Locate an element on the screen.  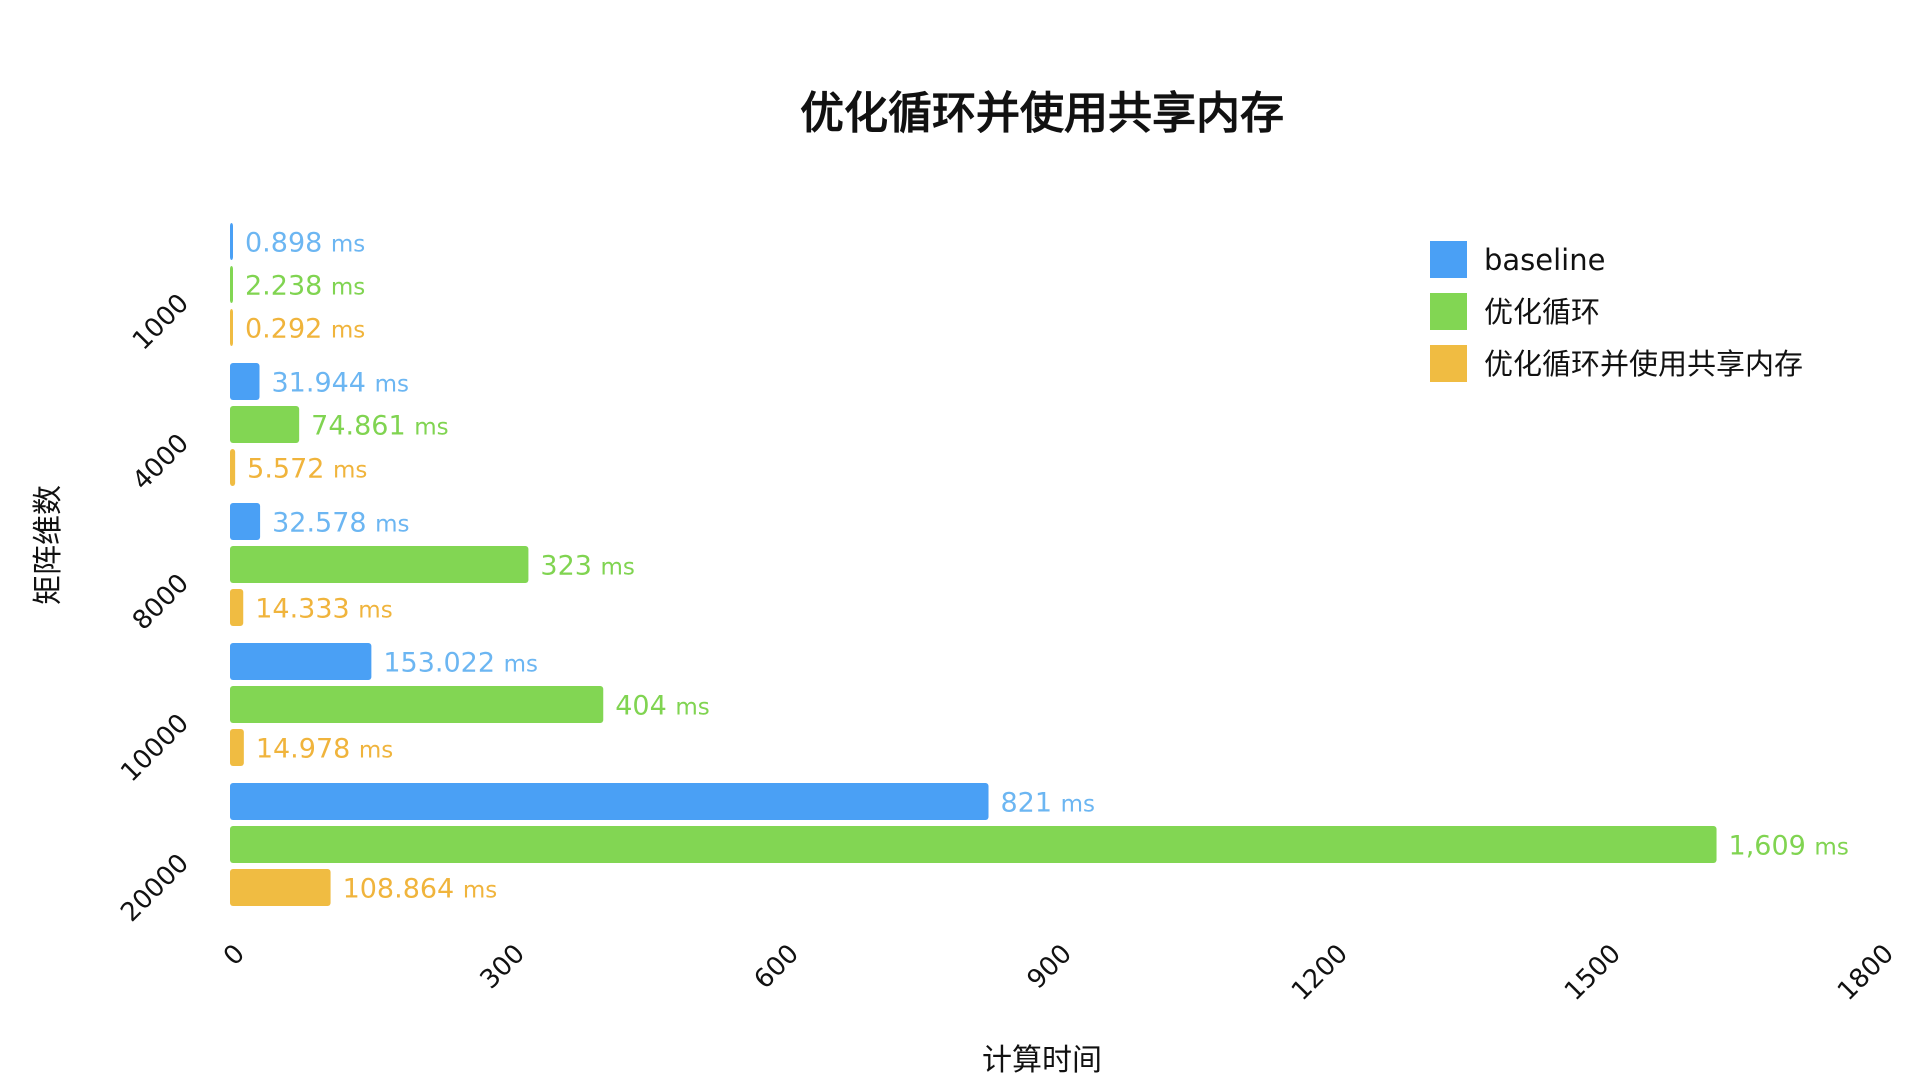
data-label: 31.944 ms is located at coordinates (340, 383).